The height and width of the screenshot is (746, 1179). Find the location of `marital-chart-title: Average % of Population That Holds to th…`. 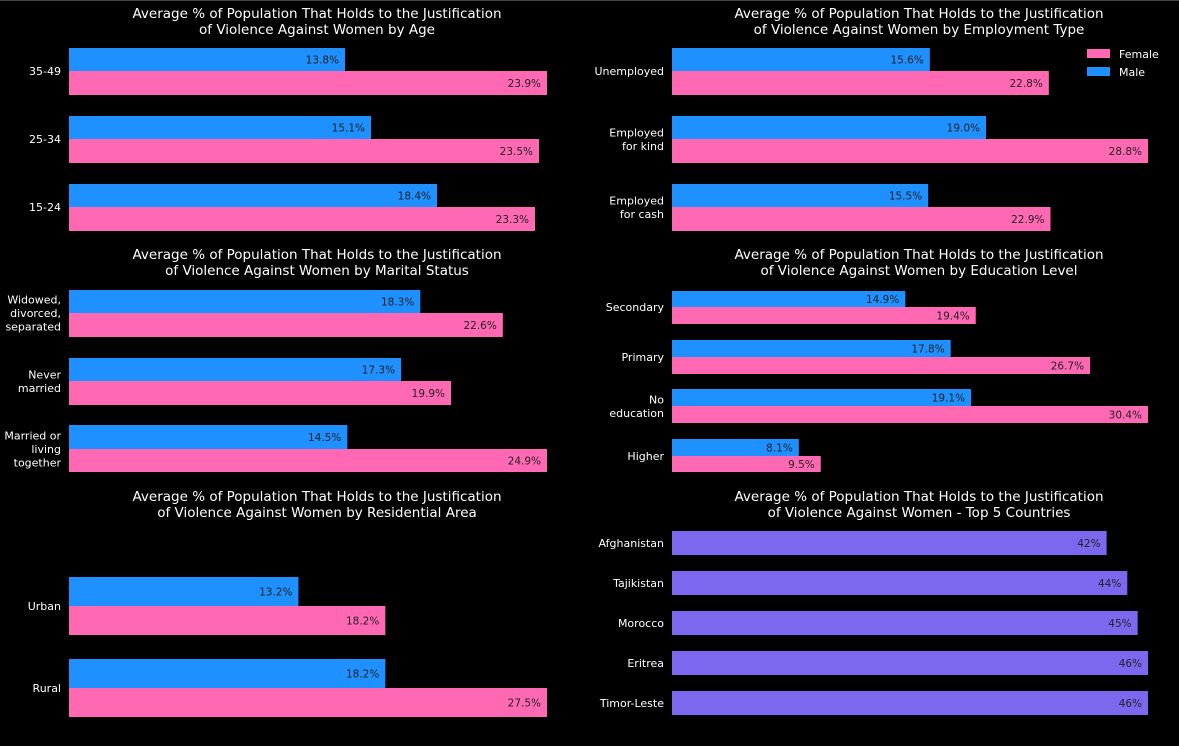

marital-chart-title: Average % of Population That Holds to th… is located at coordinates (316, 255).